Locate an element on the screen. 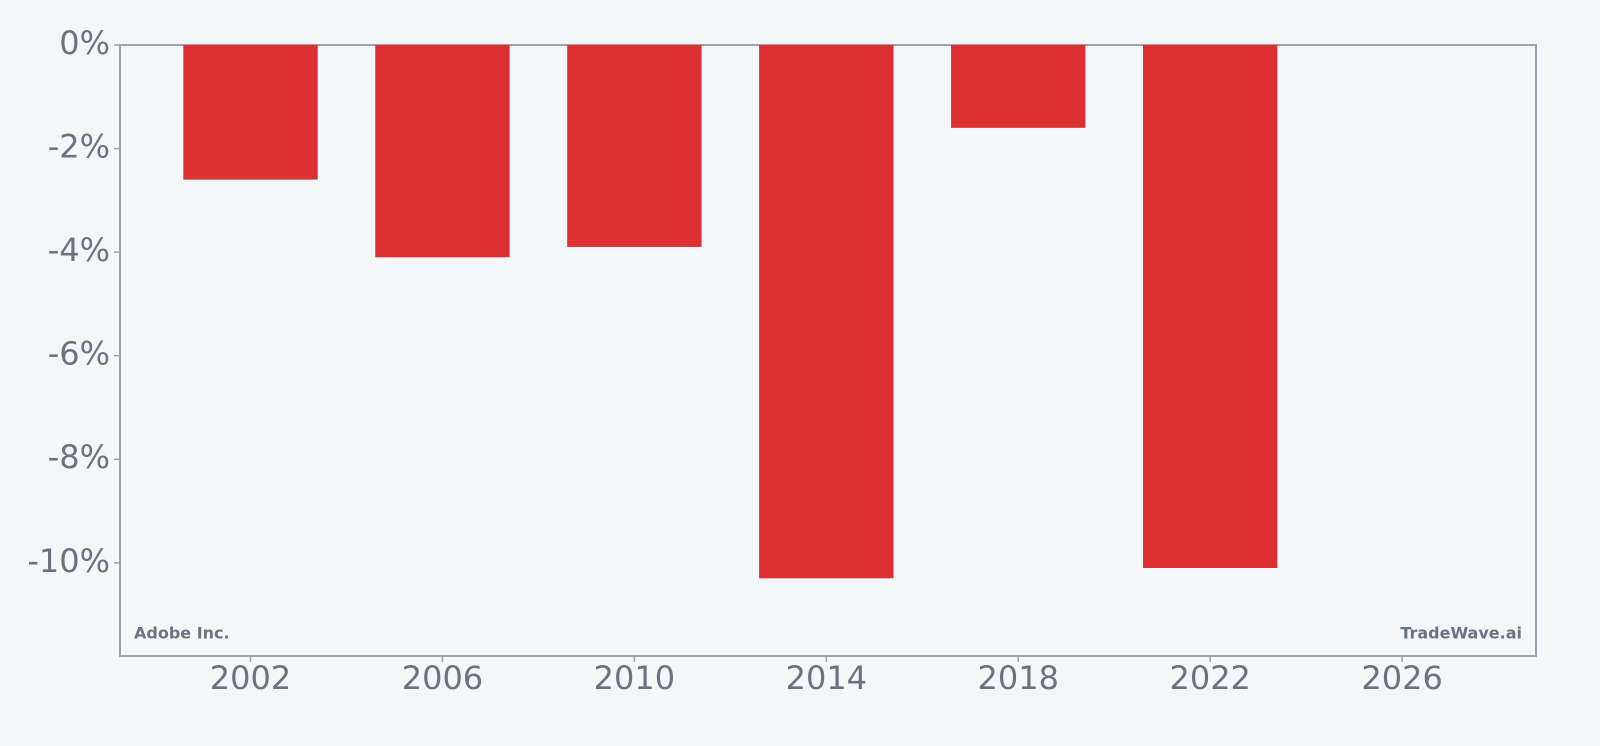 The width and height of the screenshot is (1600, 746). watermark: TradeWave.ai is located at coordinates (1461, 633).